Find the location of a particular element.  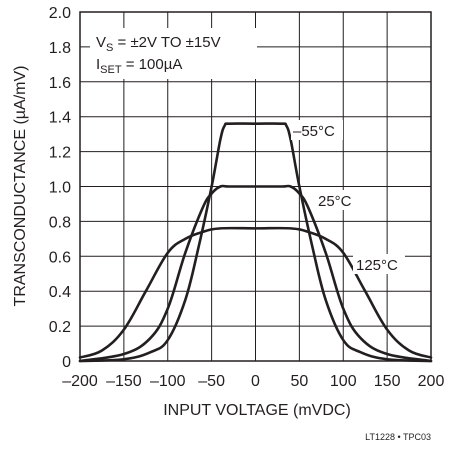

x-tick-label: 100 is located at coordinates (343, 381).